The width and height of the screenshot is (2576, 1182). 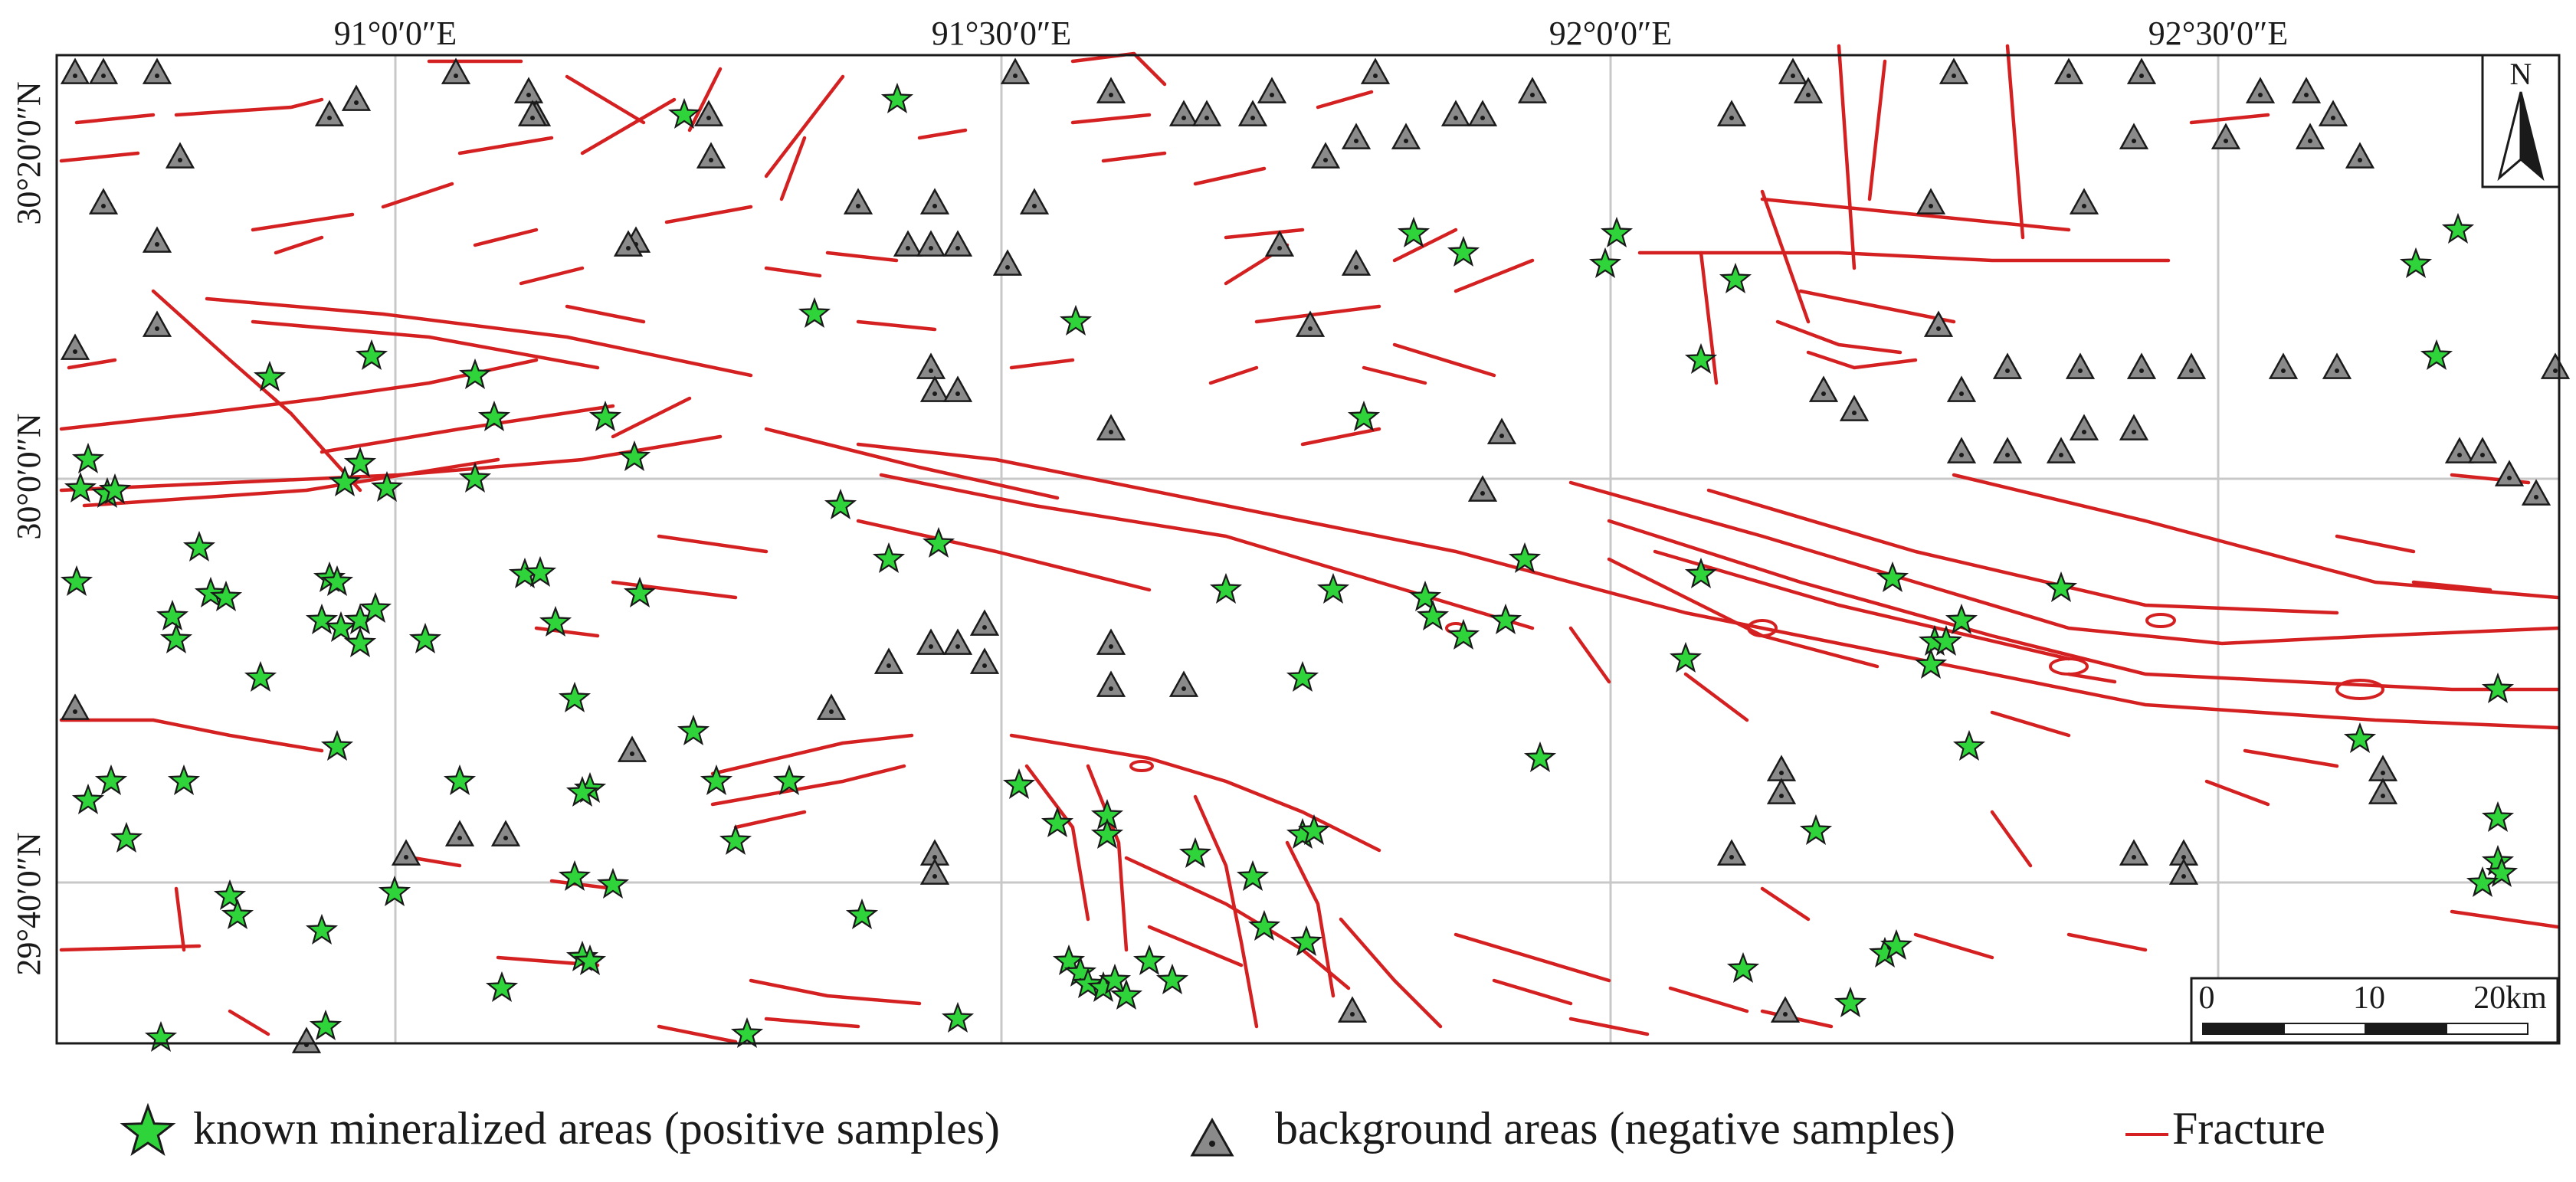 I want to click on scale-bar: 0 10 20km, so click(x=2375, y=1010).